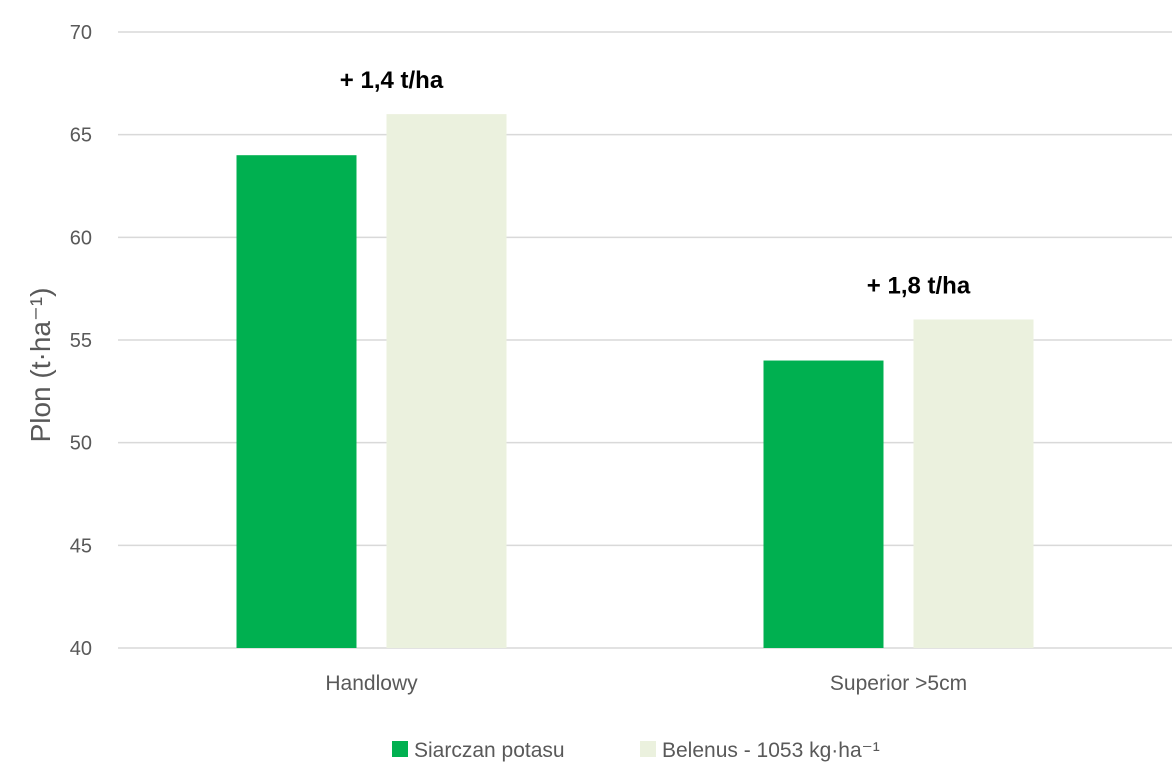 This screenshot has width=1172, height=775. What do you see at coordinates (81, 649) in the screenshot?
I see `y-tick-label: 40` at bounding box center [81, 649].